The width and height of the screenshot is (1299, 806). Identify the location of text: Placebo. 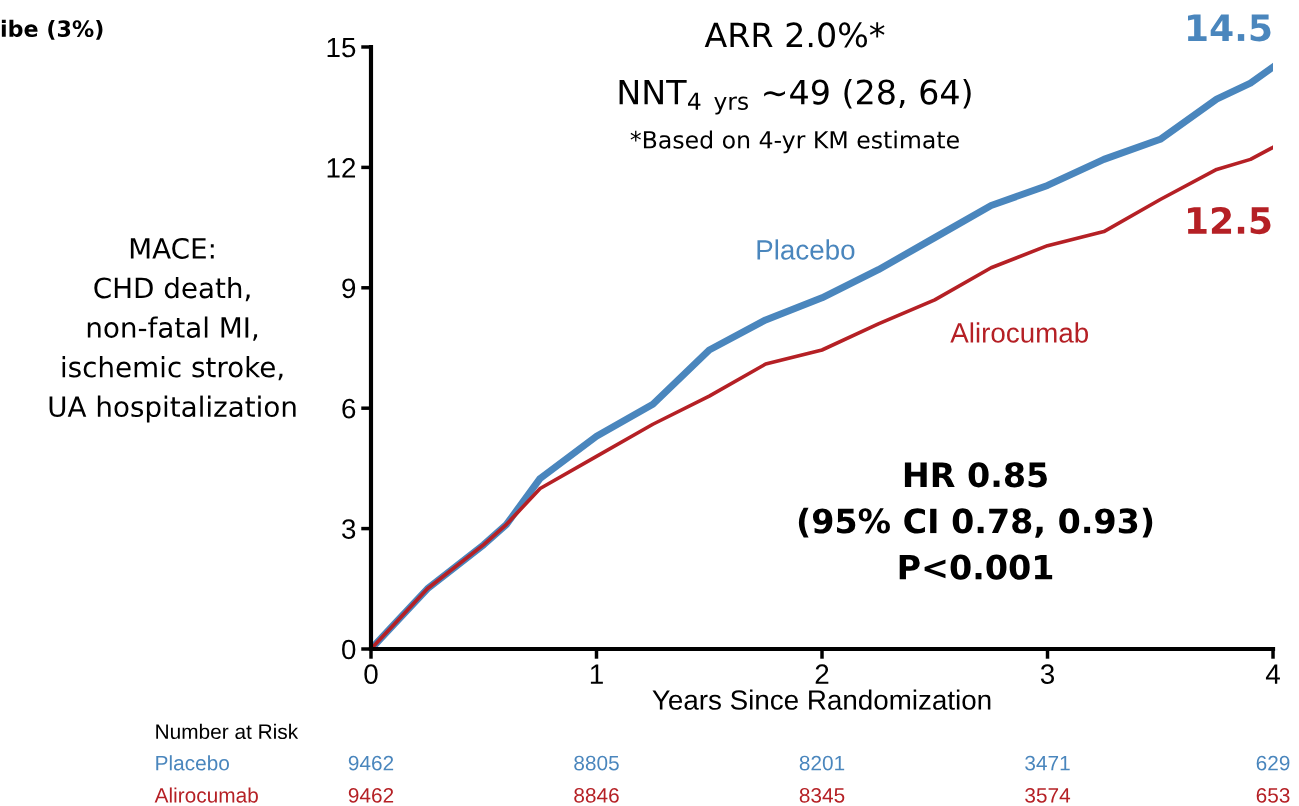
(192, 763).